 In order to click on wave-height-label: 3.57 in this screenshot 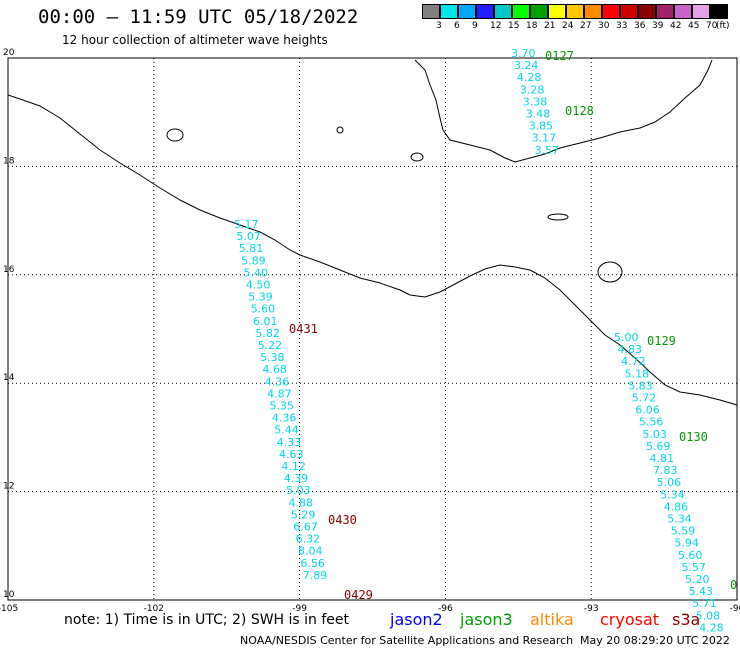, I will do `click(547, 150)`.